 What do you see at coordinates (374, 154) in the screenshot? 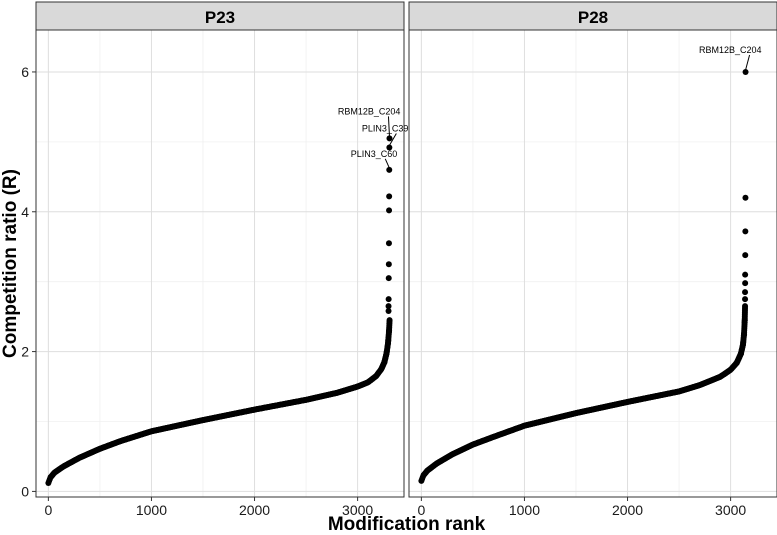
I see `annotation-label: PLIN3_C60` at bounding box center [374, 154].